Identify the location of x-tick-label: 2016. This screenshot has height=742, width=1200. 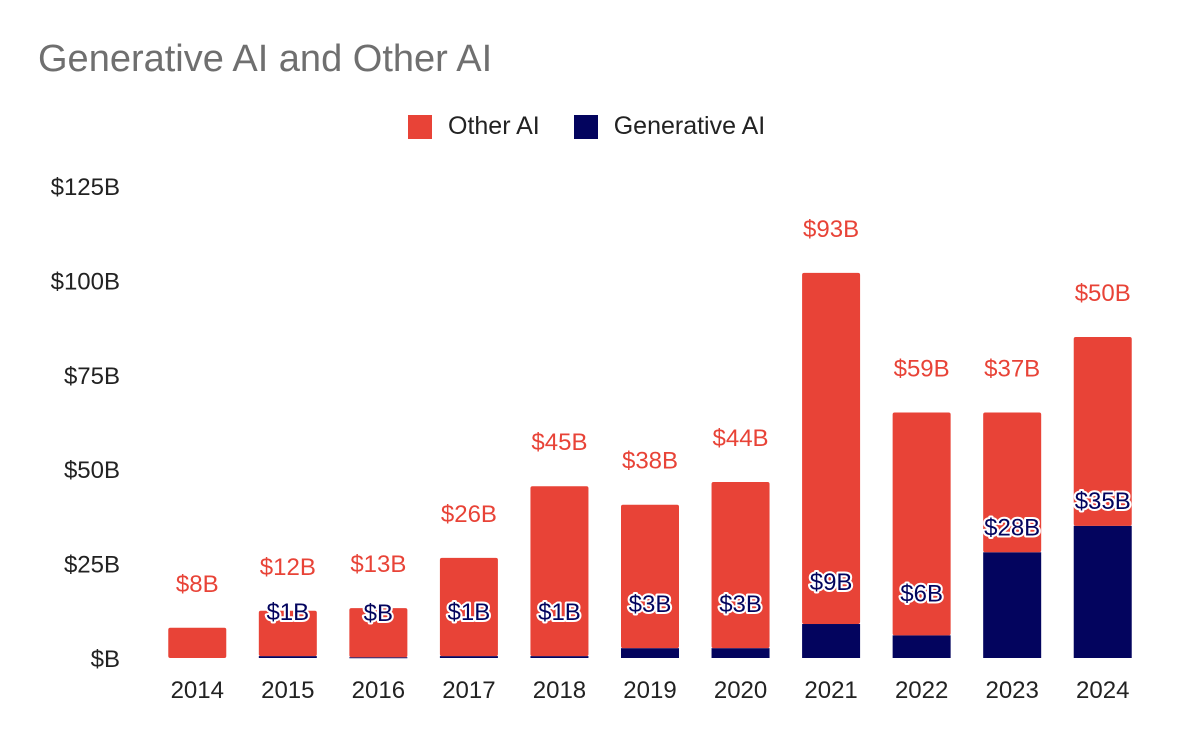
(378, 690).